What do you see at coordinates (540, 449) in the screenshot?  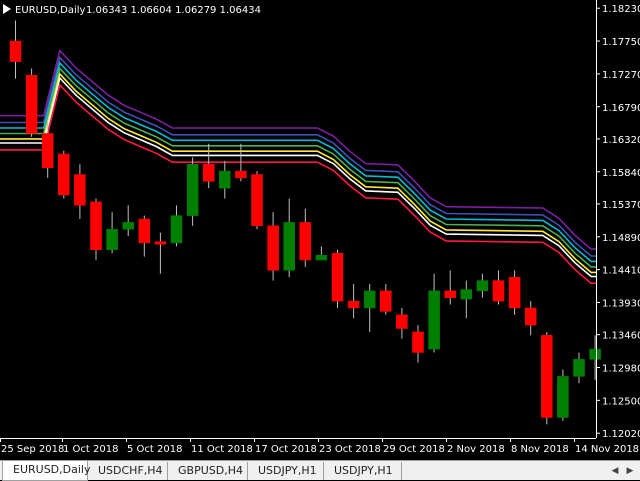 I see `time-tick-label: 8 Nov 2018` at bounding box center [540, 449].